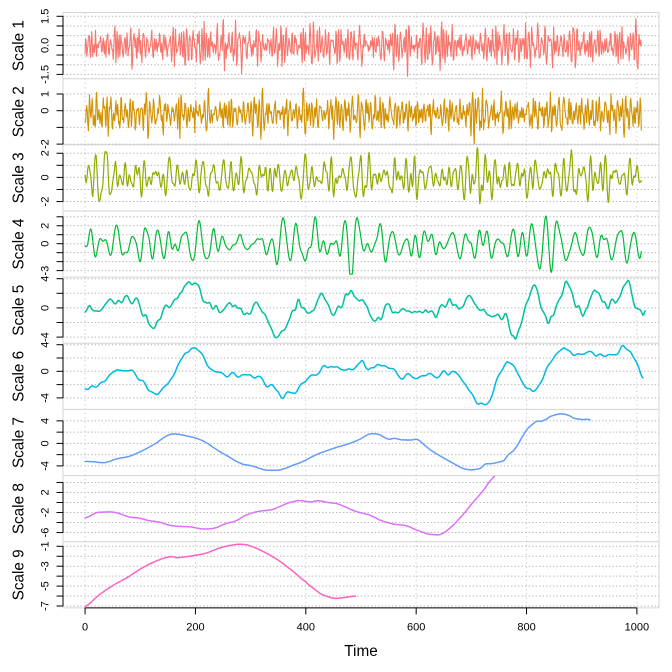 The image size is (672, 672). Describe the element at coordinates (46, 586) in the screenshot. I see `svg-text: -5` at that location.